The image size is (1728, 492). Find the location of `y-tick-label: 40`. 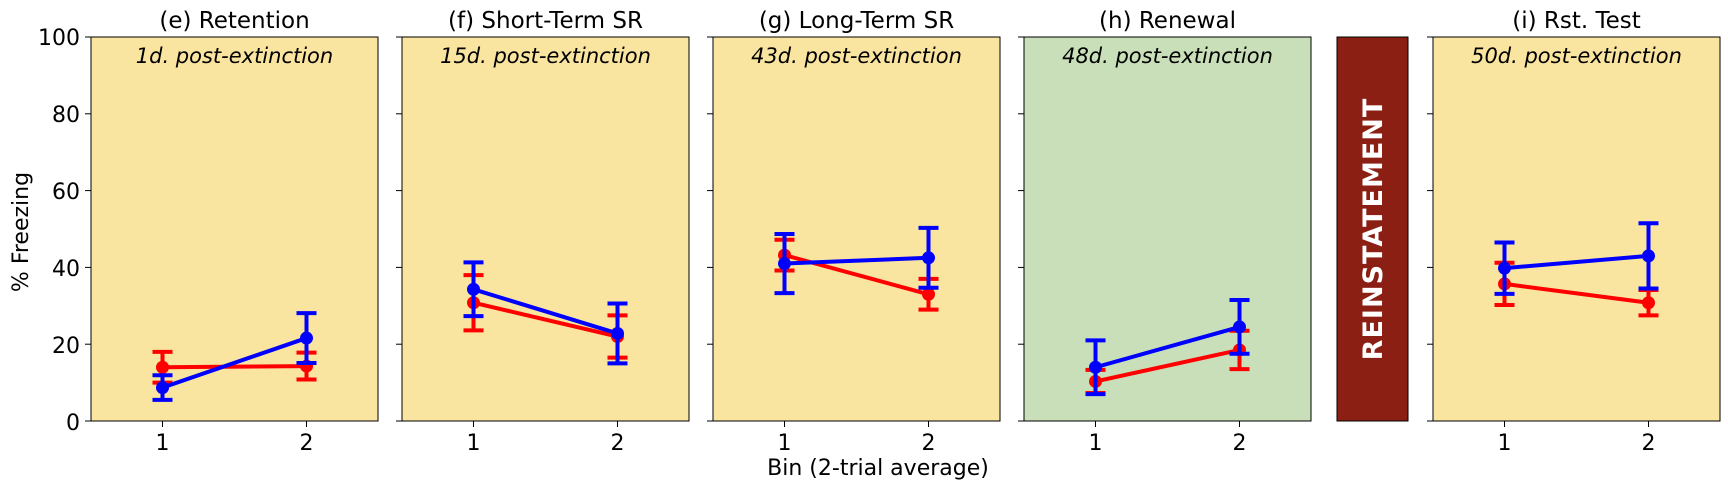

y-tick-label: 40 is located at coordinates (66, 269).